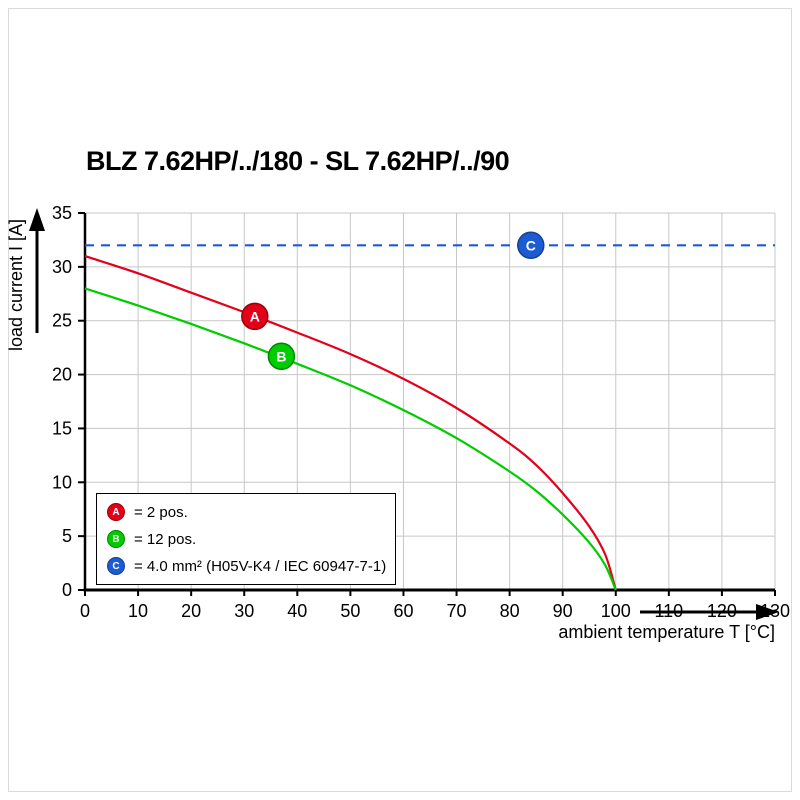 This screenshot has height=800, width=800. Describe the element at coordinates (62, 213) in the screenshot. I see `y-tick-label: 35` at that location.